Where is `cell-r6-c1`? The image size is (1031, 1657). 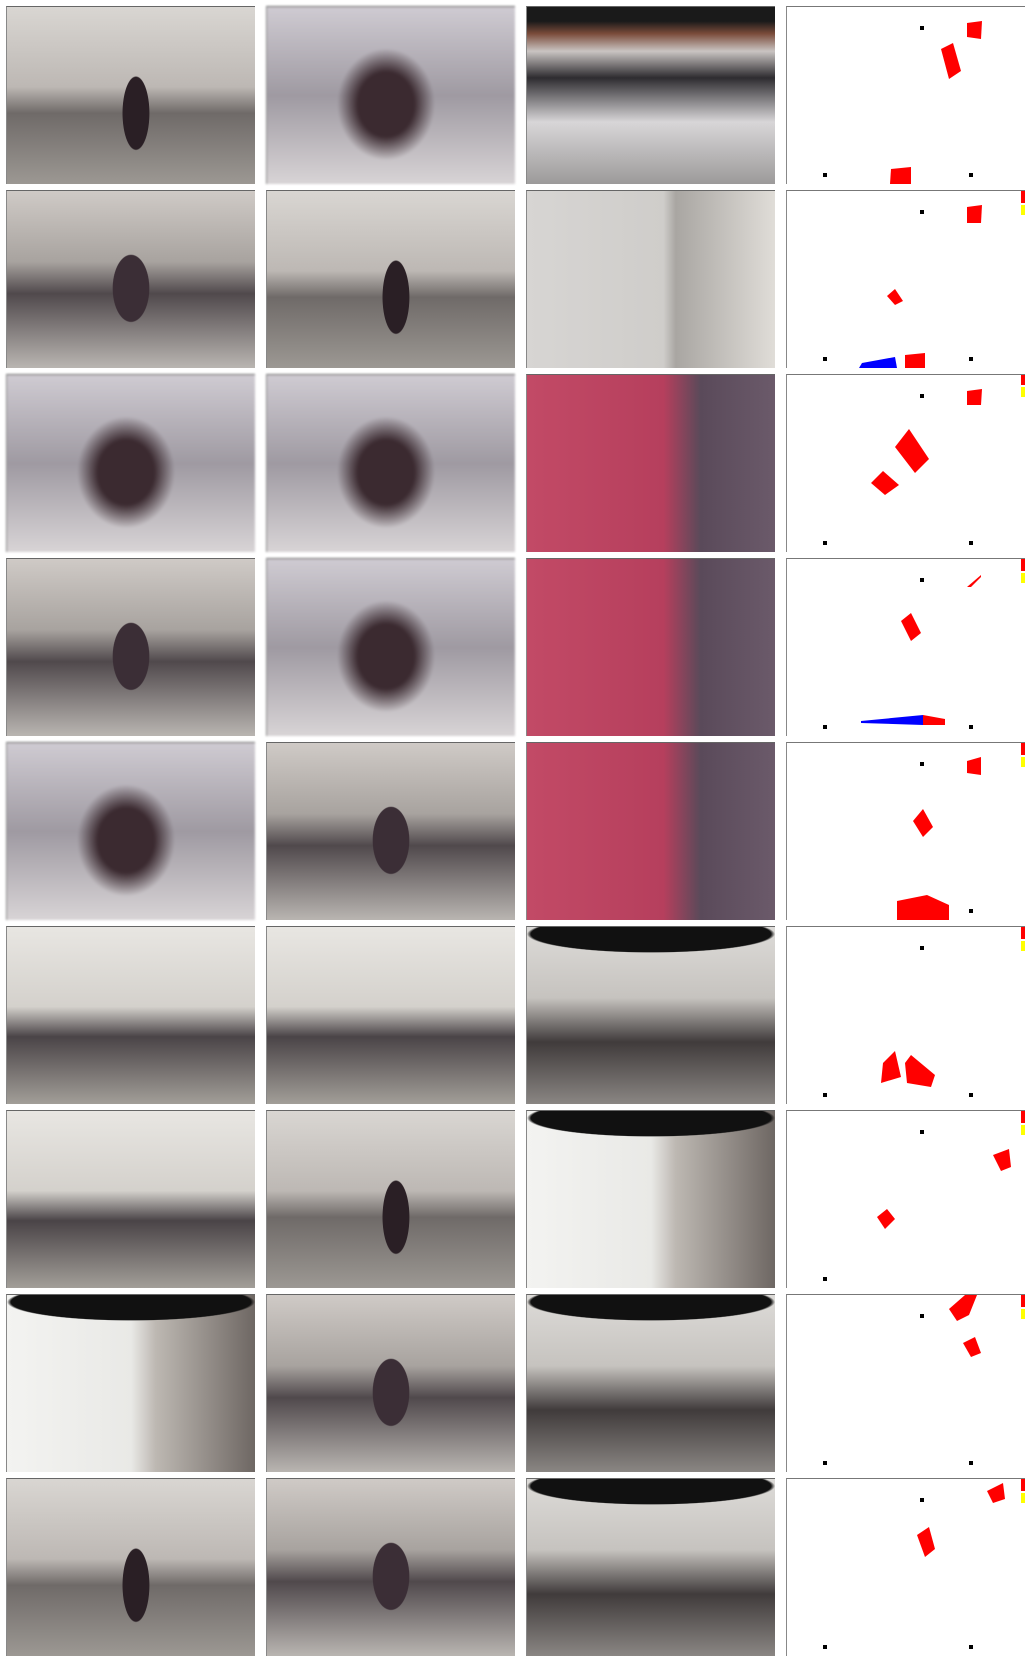
cell-r6-c1 is located at coordinates (130, 1012).